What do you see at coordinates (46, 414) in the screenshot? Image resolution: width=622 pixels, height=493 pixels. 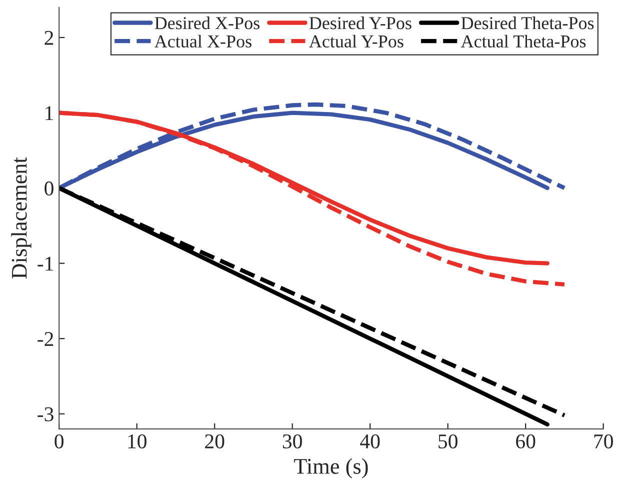 I see `y-tick-label: -3` at bounding box center [46, 414].